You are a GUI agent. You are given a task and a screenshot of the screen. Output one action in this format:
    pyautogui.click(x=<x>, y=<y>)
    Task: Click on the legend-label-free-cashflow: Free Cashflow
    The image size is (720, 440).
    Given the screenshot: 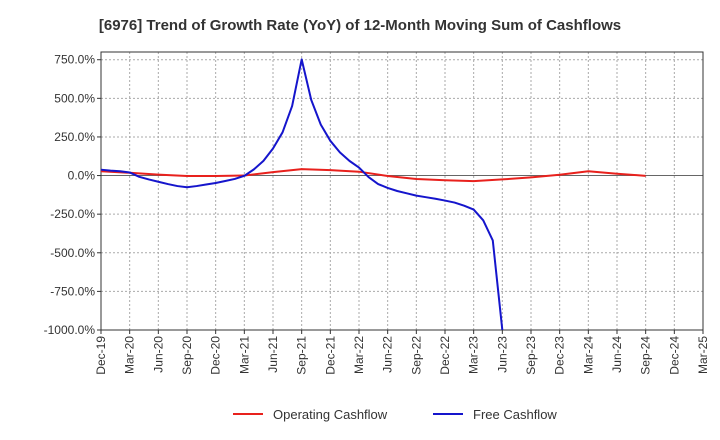 What is the action you would take?
    pyautogui.click(x=515, y=414)
    